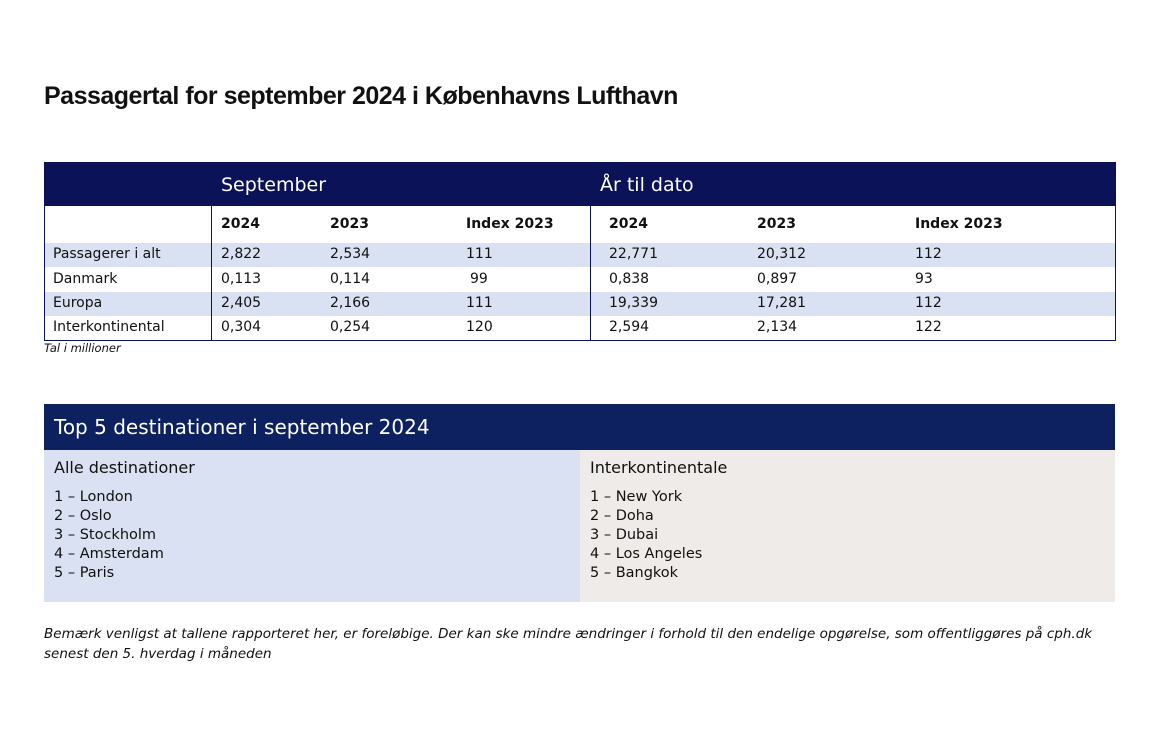 The width and height of the screenshot is (1149, 739). Describe the element at coordinates (84, 573) in the screenshot. I see `list-item: 5 – Paris` at that location.